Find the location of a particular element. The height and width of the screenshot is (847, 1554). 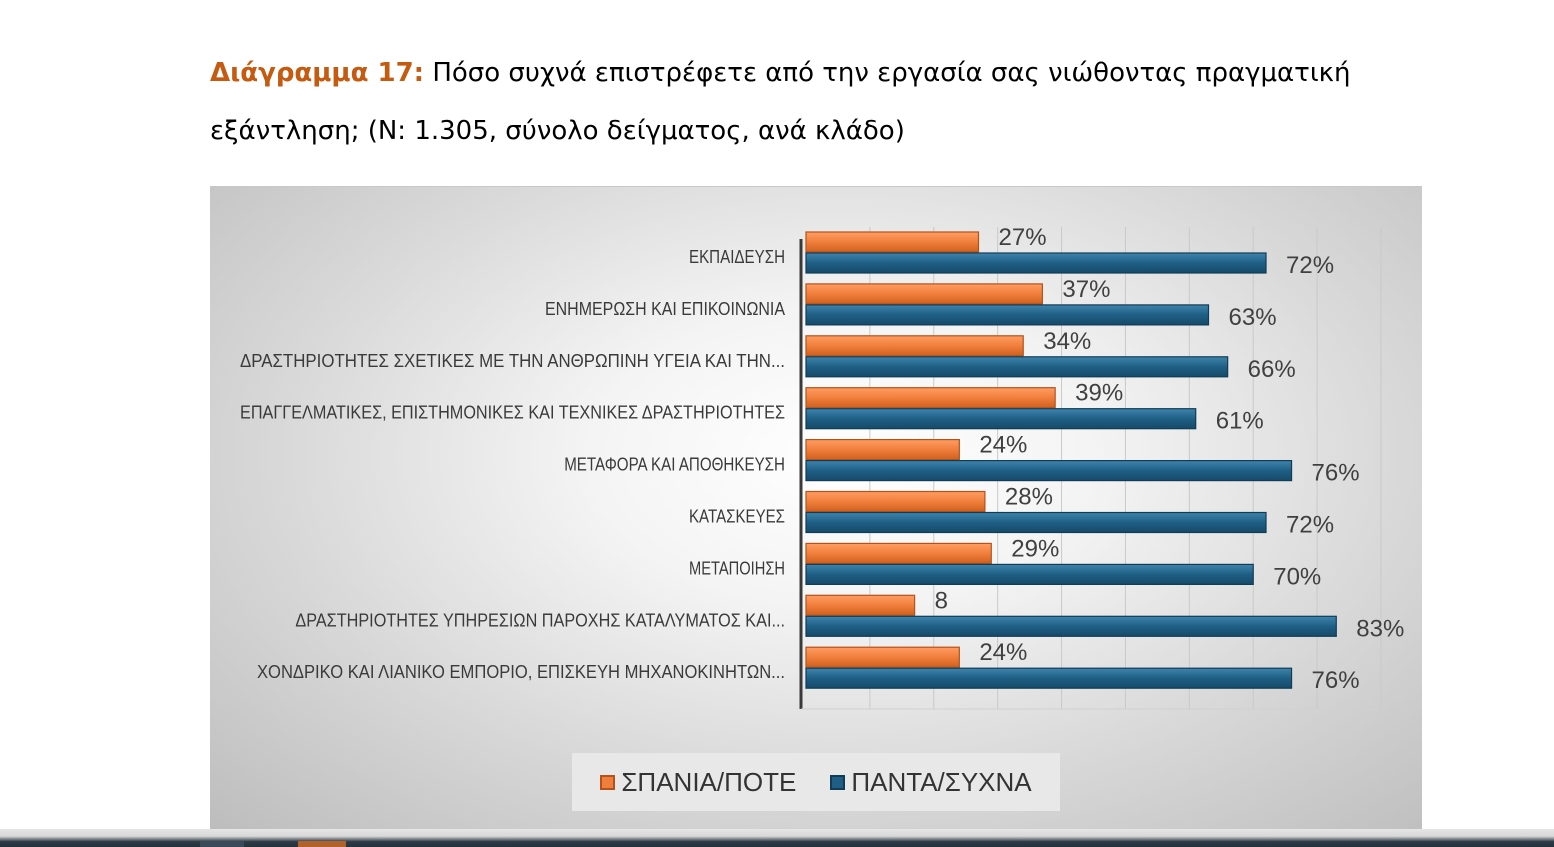

category-label: ΕΝΗΜΕΡΩΣΗ ΚΑΙ ΕΠΙΚΟΙΝΩΝΙΑ is located at coordinates (665, 309).